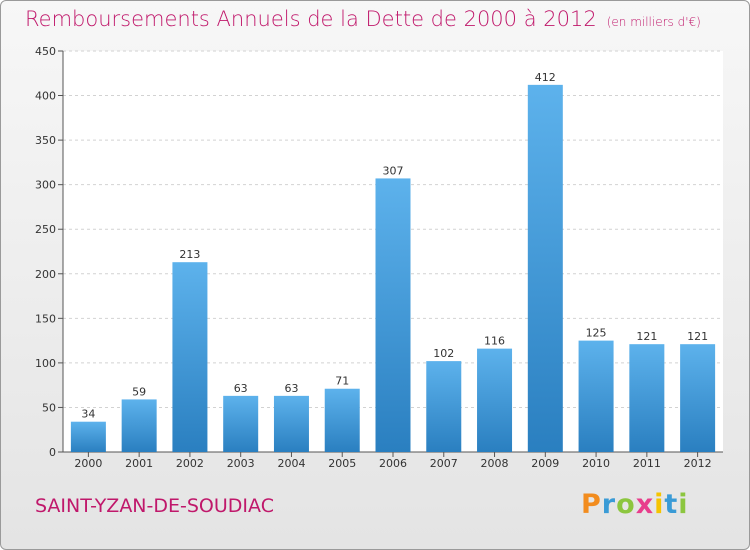  I want to click on y-tick-label: 0, so click(52, 452).